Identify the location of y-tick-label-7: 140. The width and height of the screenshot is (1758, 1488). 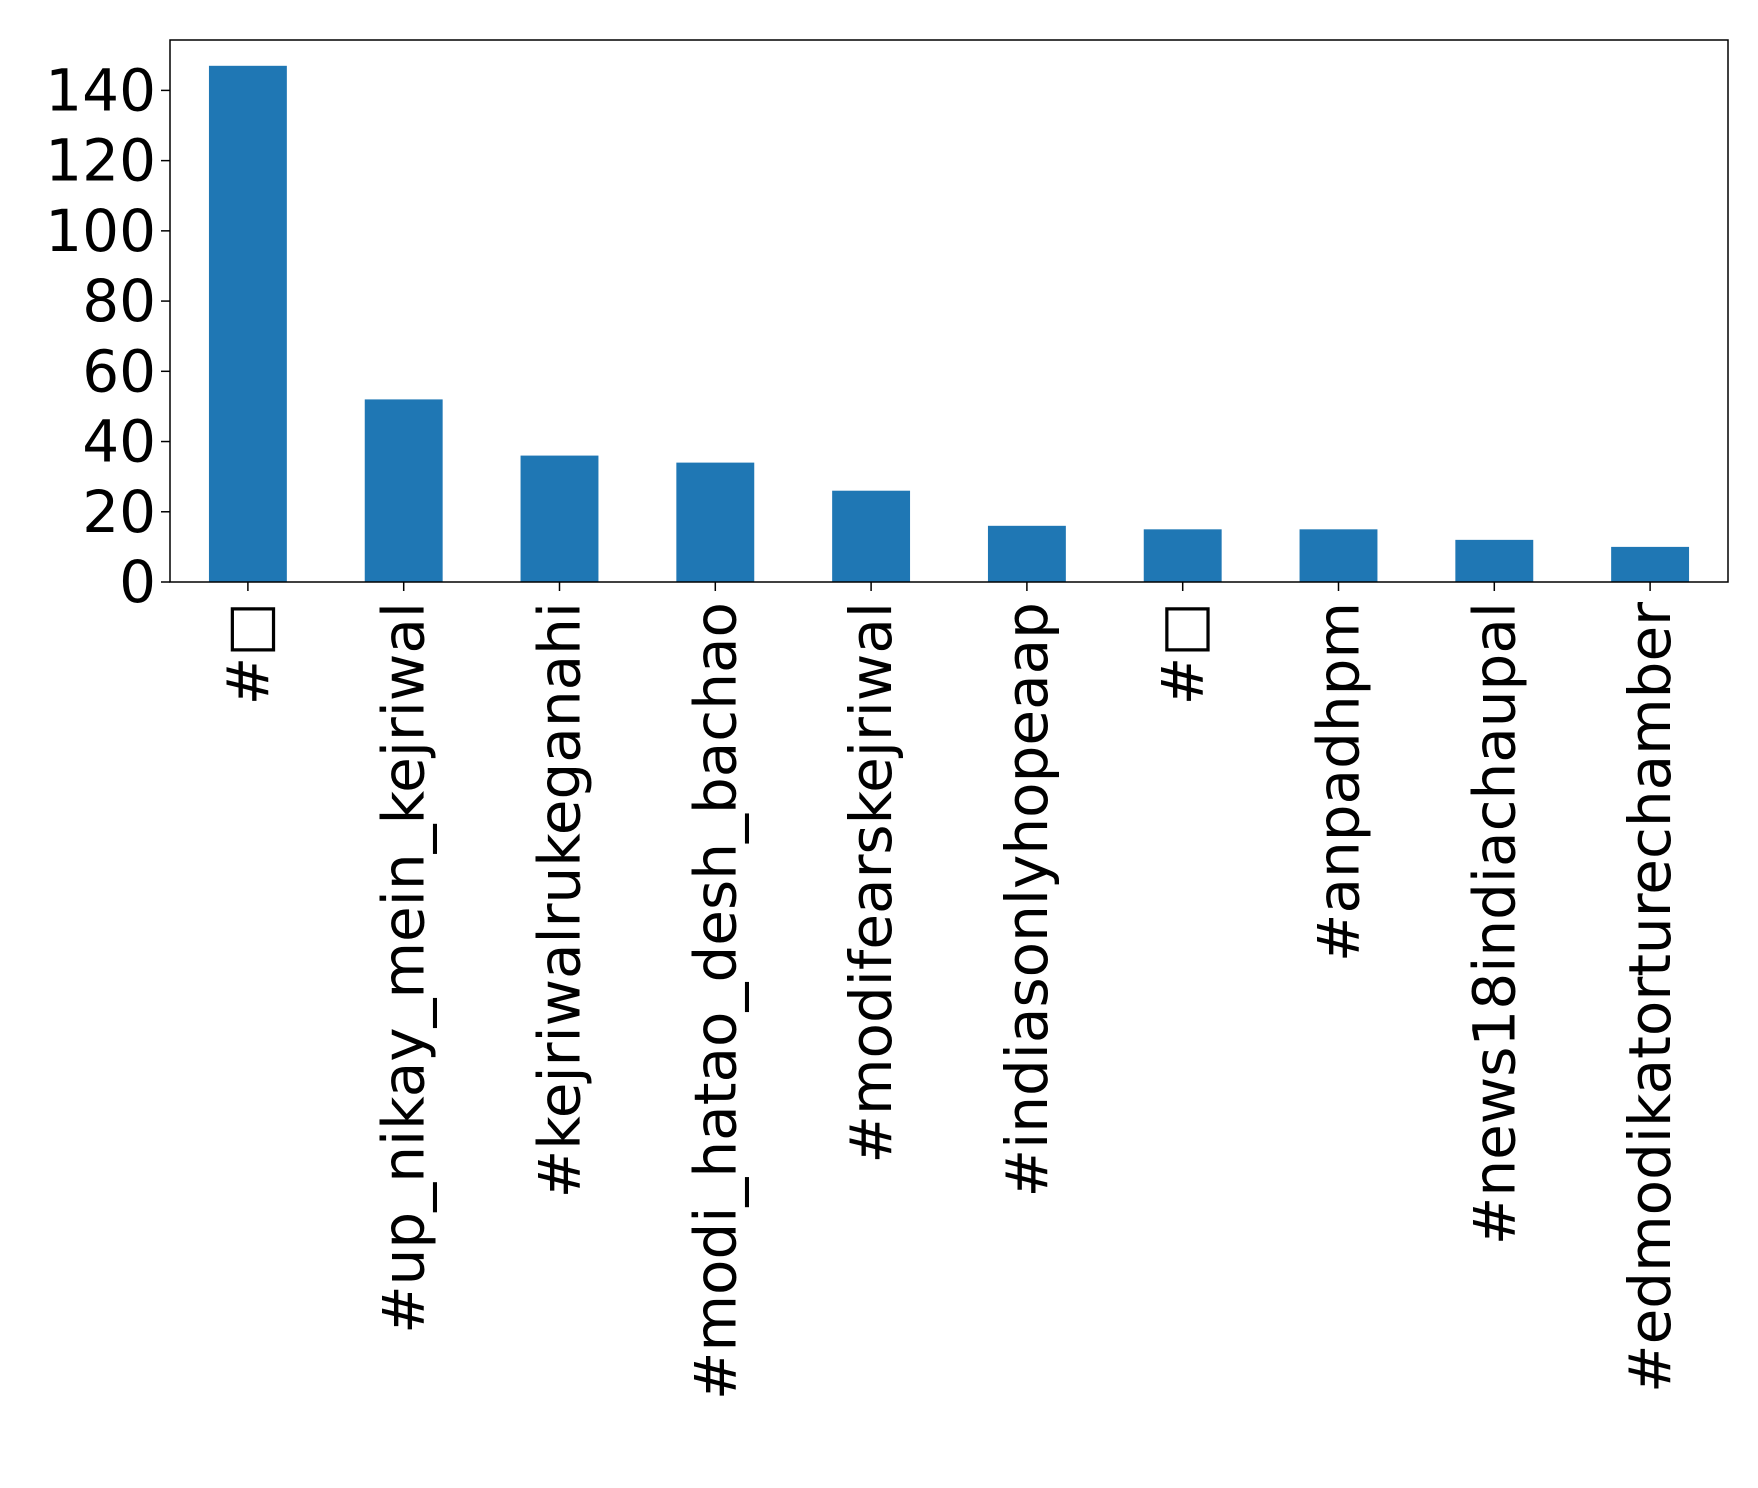
(100, 90).